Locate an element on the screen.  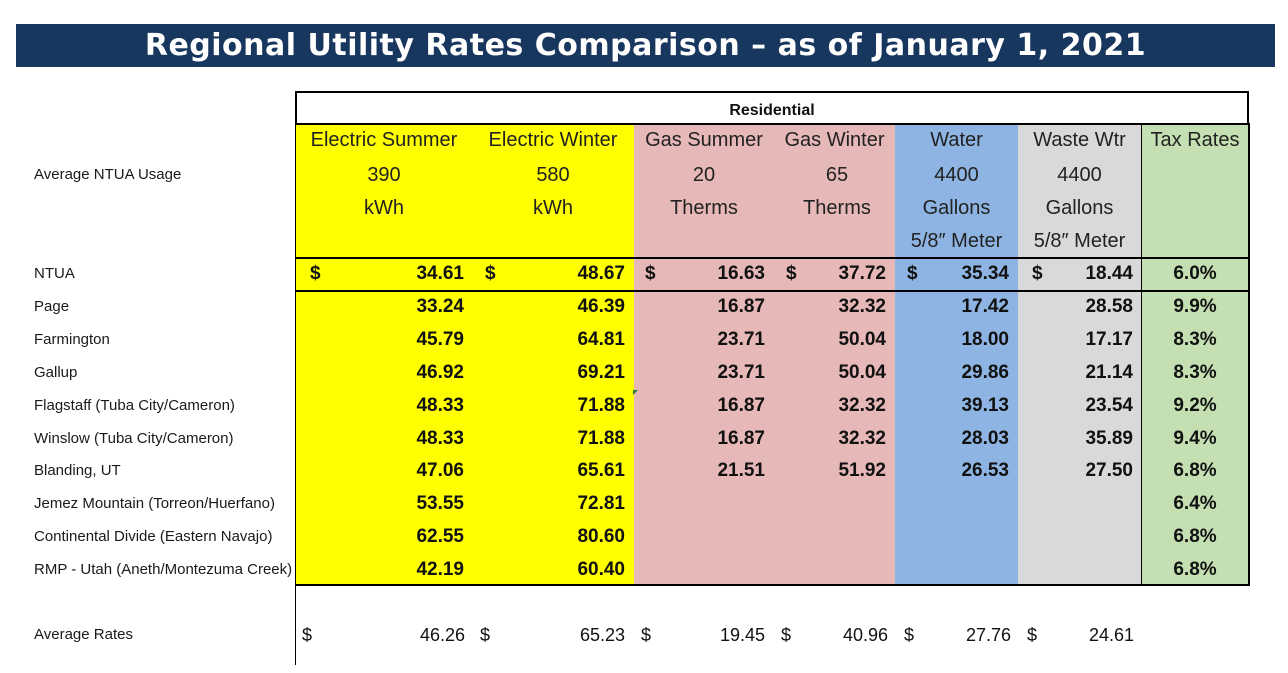
average-waste: 24.61 is located at coordinates (1111, 635).